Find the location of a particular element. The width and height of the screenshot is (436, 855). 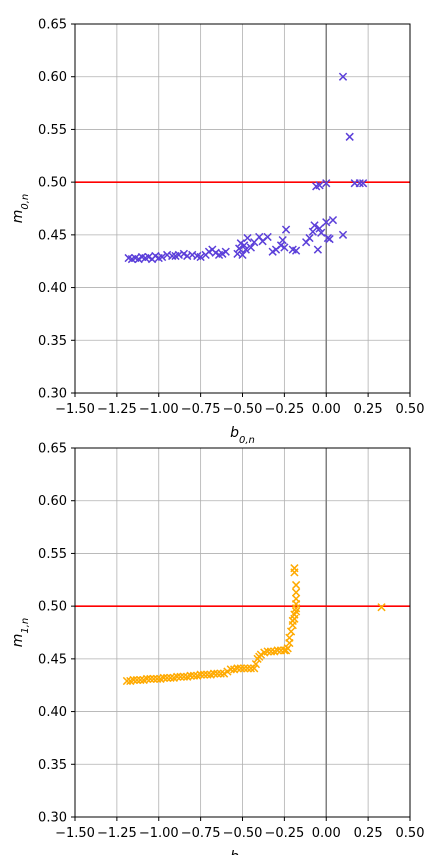

x-axis-label: b1,n is located at coordinates (242, 852).